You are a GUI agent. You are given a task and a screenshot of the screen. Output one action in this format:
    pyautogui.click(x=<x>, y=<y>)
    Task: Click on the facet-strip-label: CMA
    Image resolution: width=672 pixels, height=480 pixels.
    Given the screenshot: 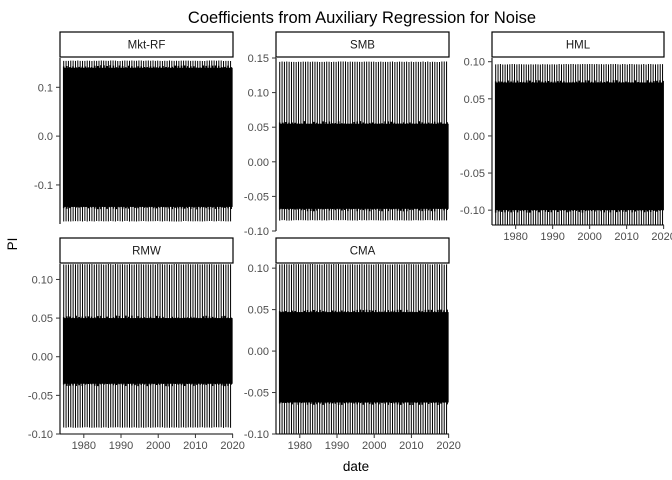 What is the action you would take?
    pyautogui.click(x=363, y=252)
    